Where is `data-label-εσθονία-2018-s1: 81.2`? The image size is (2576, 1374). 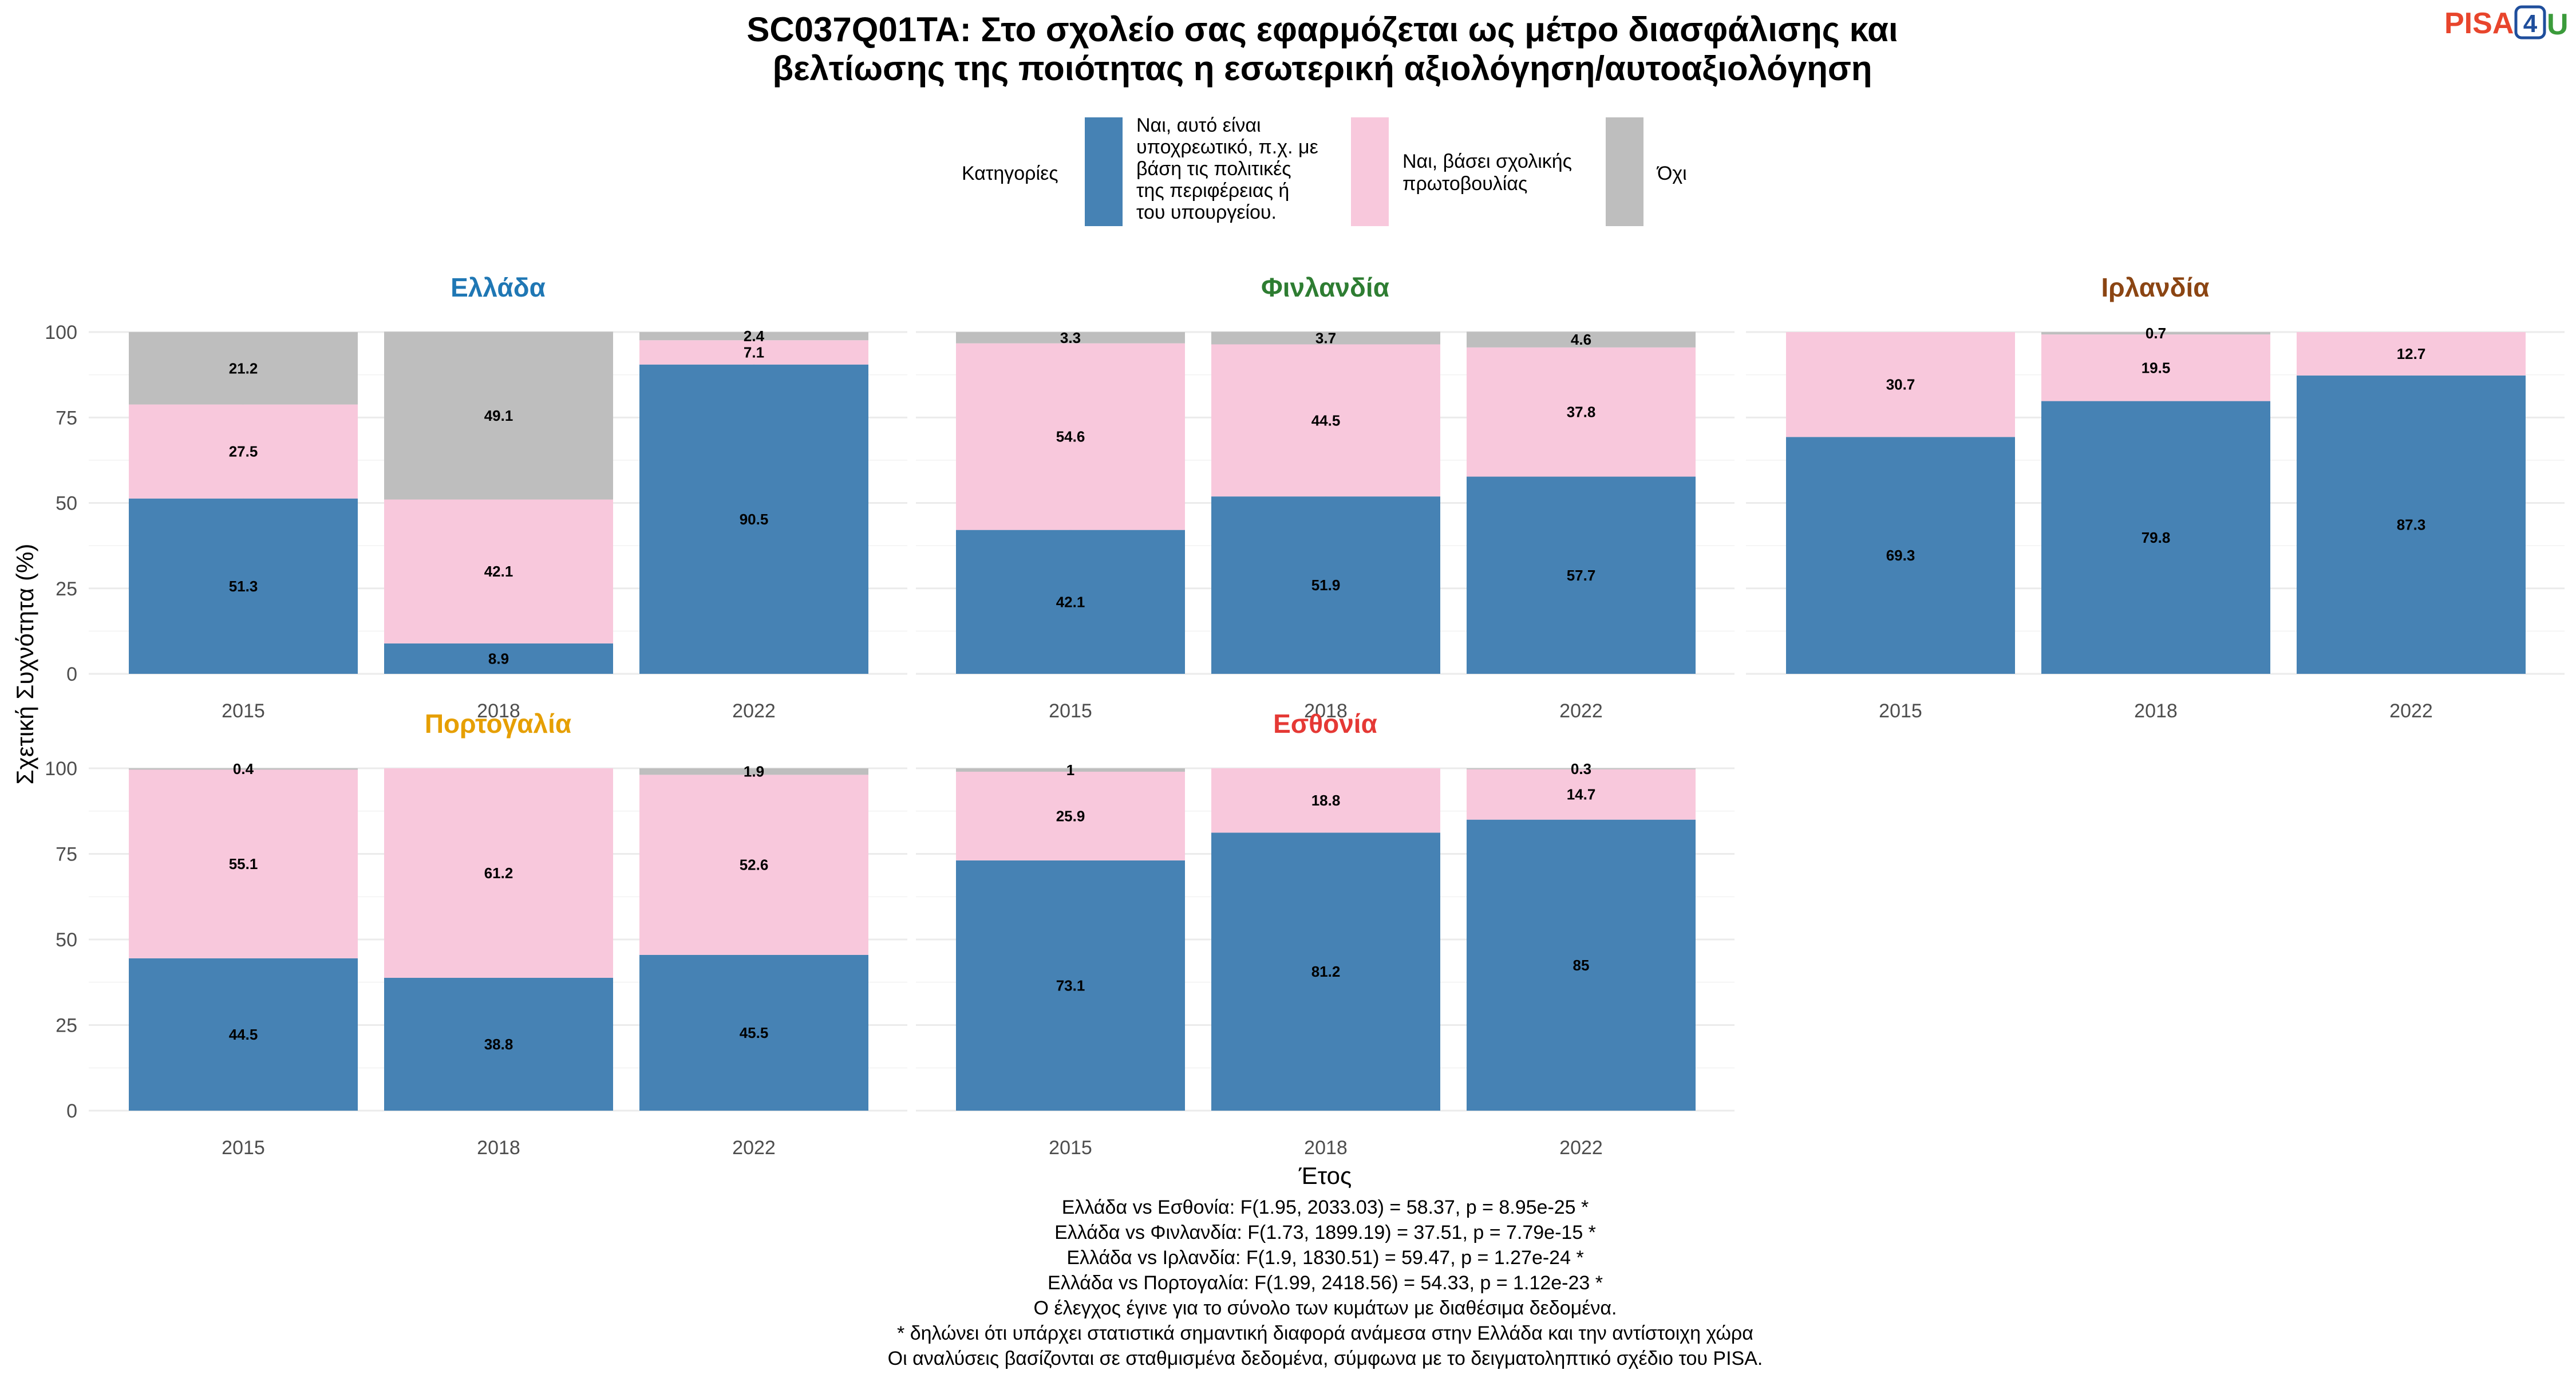
data-label-εσθονία-2018-s1: 81.2 is located at coordinates (1326, 971).